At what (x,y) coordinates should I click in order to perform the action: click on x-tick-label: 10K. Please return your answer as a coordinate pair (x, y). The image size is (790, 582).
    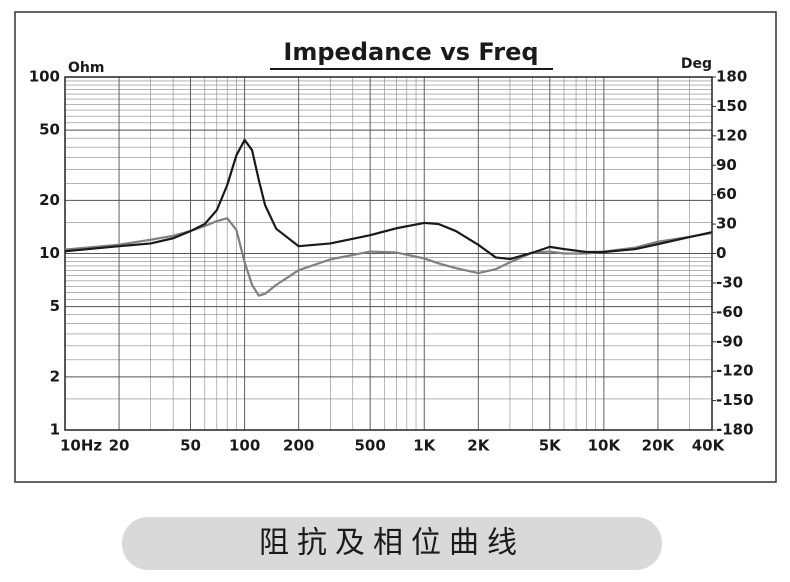
    Looking at the image, I should click on (605, 446).